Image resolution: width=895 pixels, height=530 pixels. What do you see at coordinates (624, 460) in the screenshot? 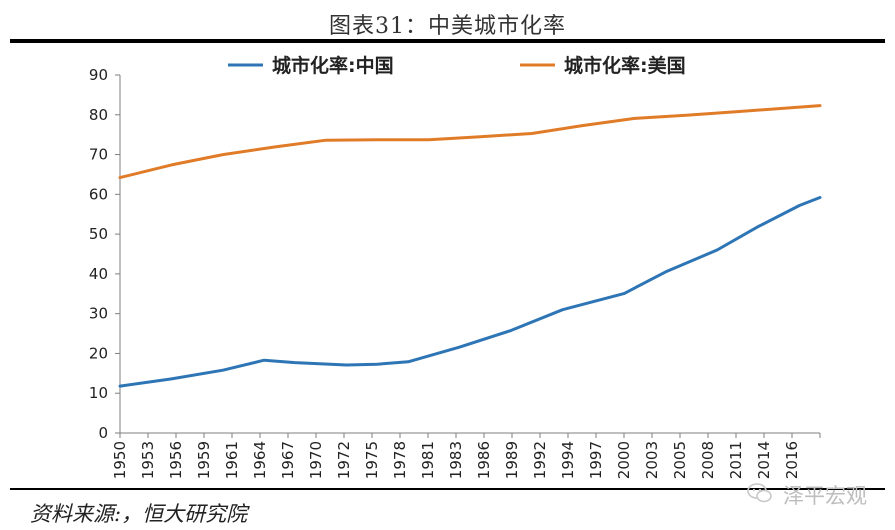
I see `x-tick-label: 2000` at bounding box center [624, 460].